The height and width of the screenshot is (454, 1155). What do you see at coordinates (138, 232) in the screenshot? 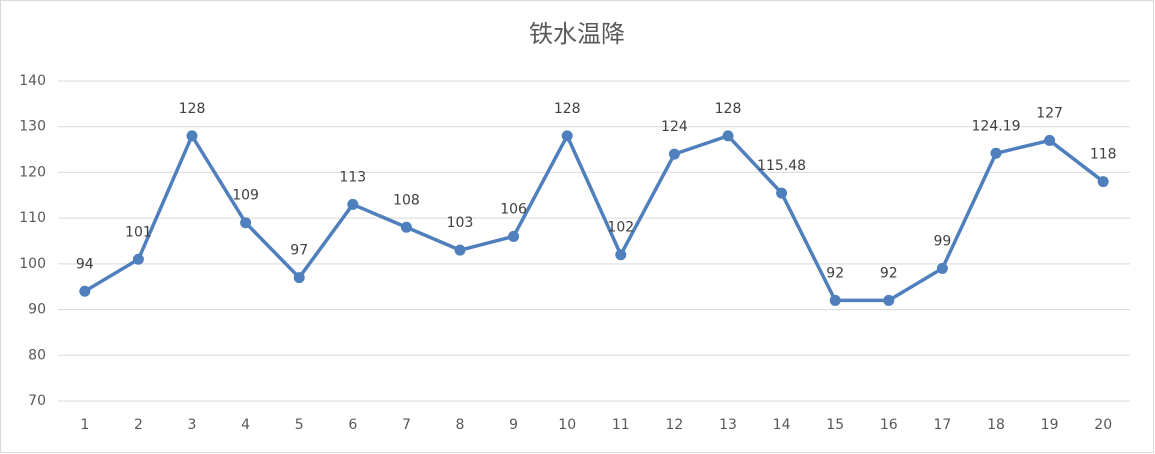
I see `data-label: 101` at bounding box center [138, 232].